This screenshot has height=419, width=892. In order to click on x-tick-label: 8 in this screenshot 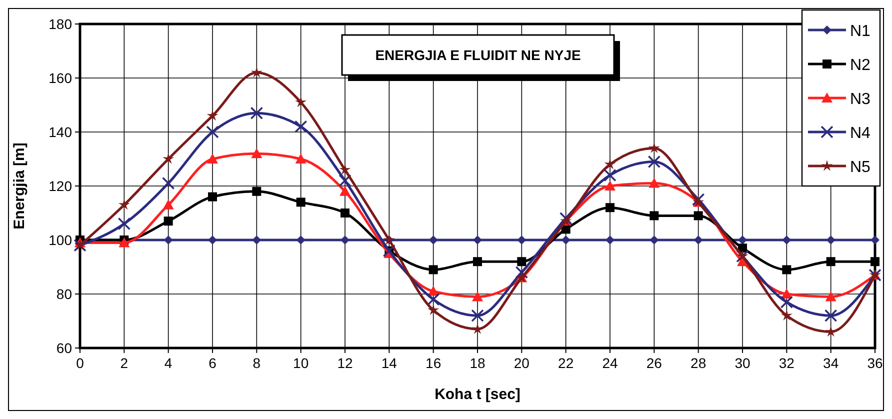, I will do `click(256, 363)`.